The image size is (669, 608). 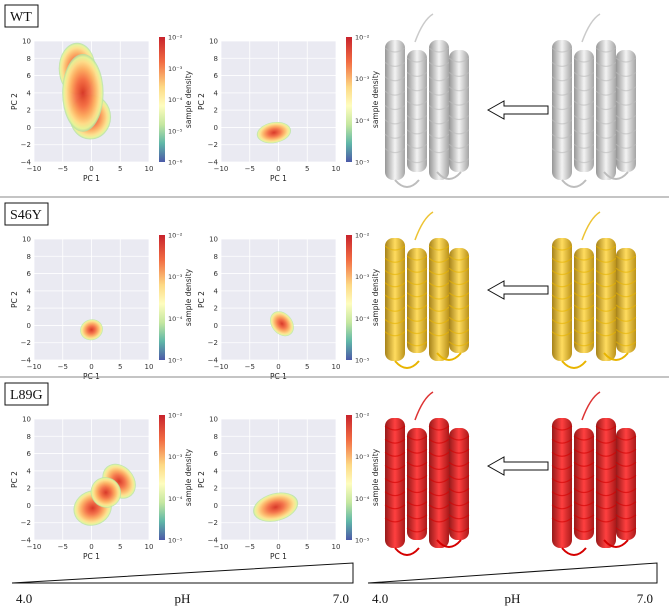 What do you see at coordinates (91, 547) in the screenshot?
I see `x-tick-label: 0` at bounding box center [91, 547].